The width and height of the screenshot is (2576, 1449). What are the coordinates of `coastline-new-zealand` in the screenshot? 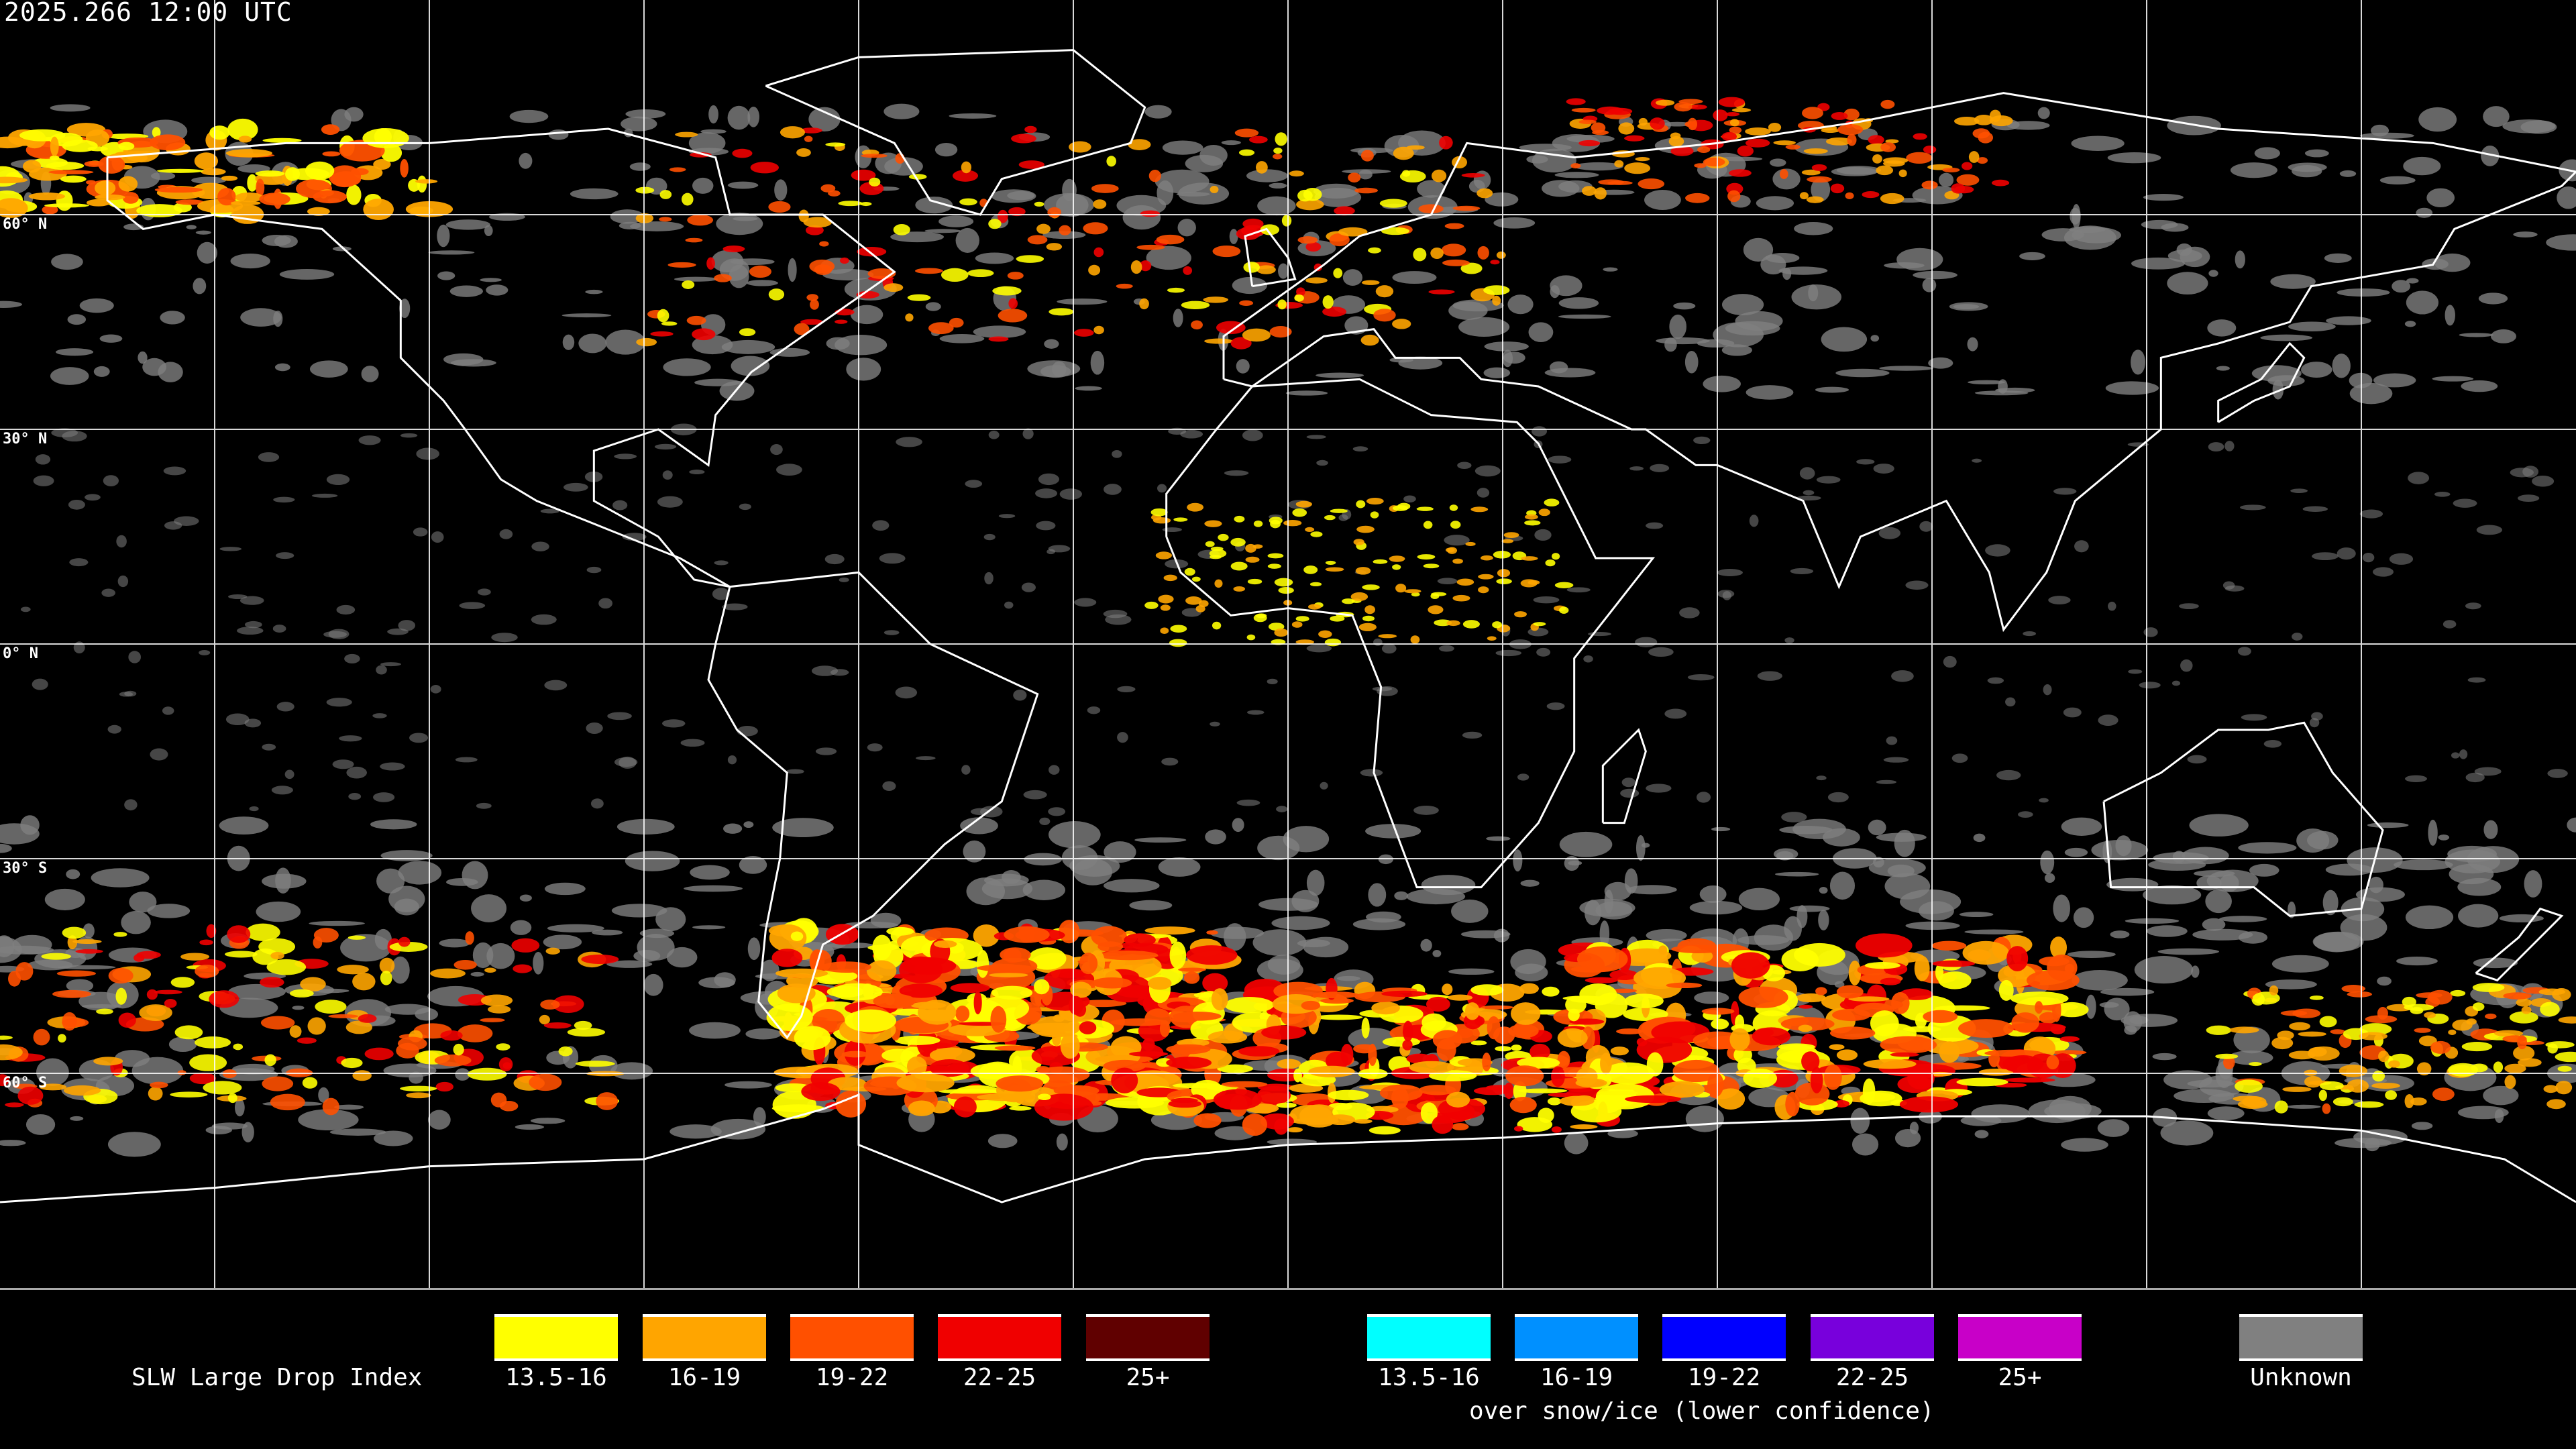 It's located at (2519, 944).